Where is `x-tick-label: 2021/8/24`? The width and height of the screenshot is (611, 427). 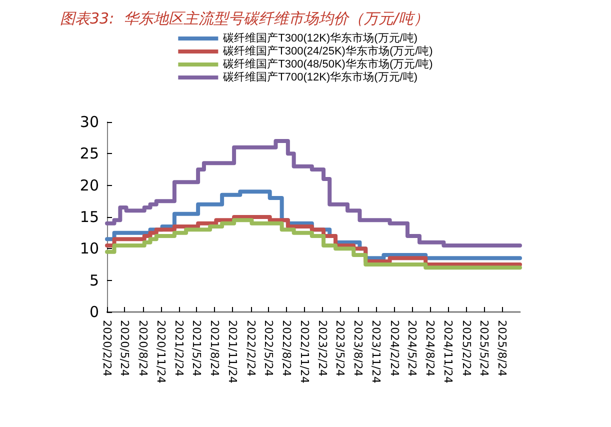 x-tick-label: 2021/8/24 is located at coordinates (215, 348).